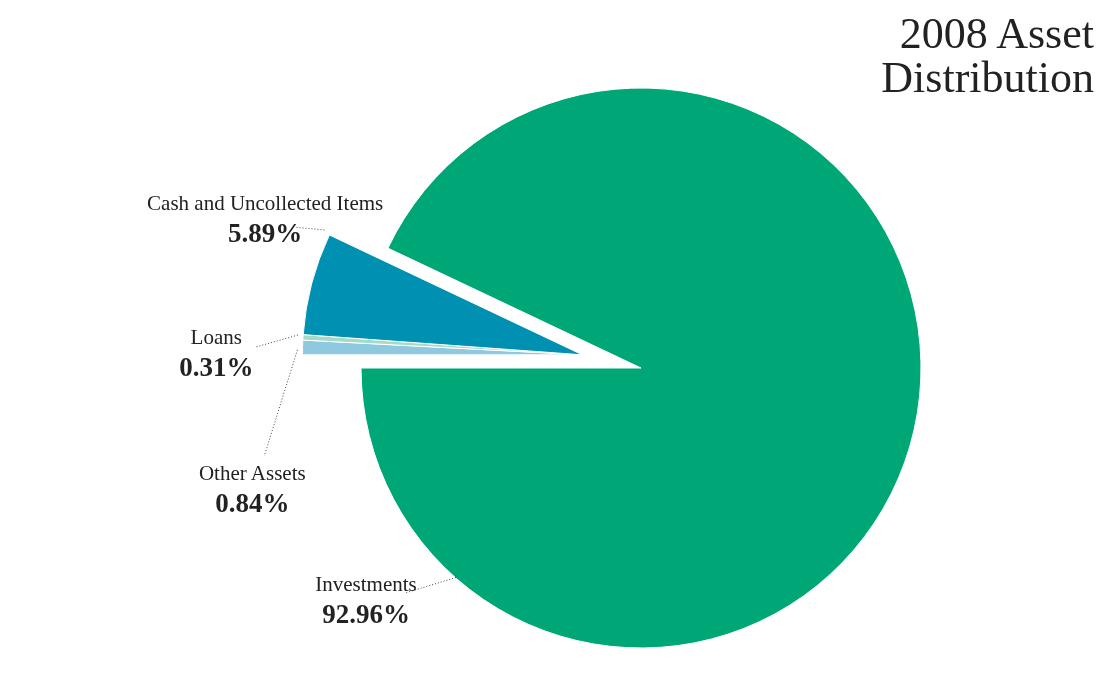 Image resolution: width=1102 pixels, height=675 pixels. What do you see at coordinates (366, 613) in the screenshot?
I see `data-label: 92.96%` at bounding box center [366, 613].